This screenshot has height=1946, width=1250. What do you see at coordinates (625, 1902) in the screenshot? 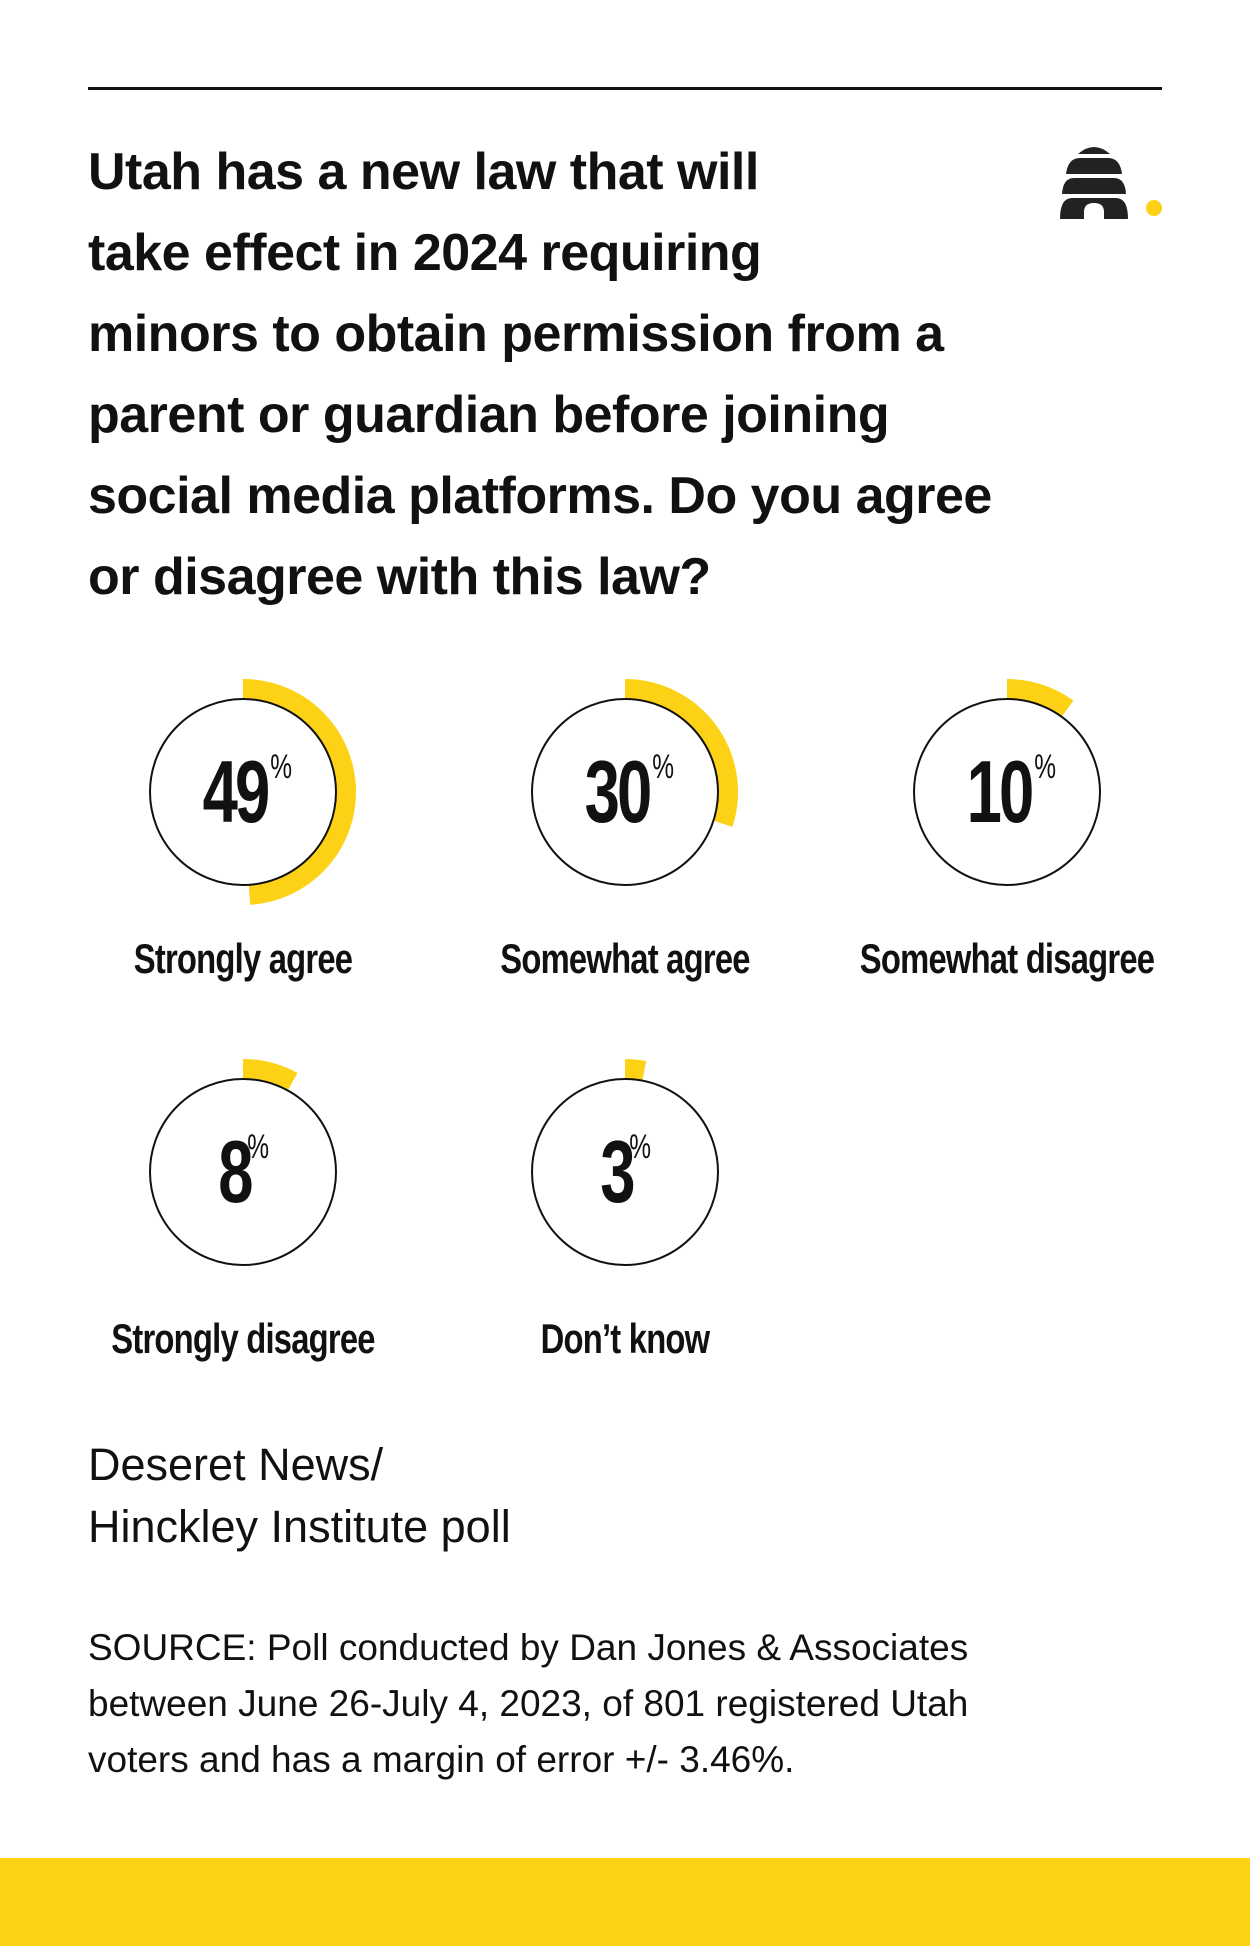
I see `bottom-accent-bar` at bounding box center [625, 1902].